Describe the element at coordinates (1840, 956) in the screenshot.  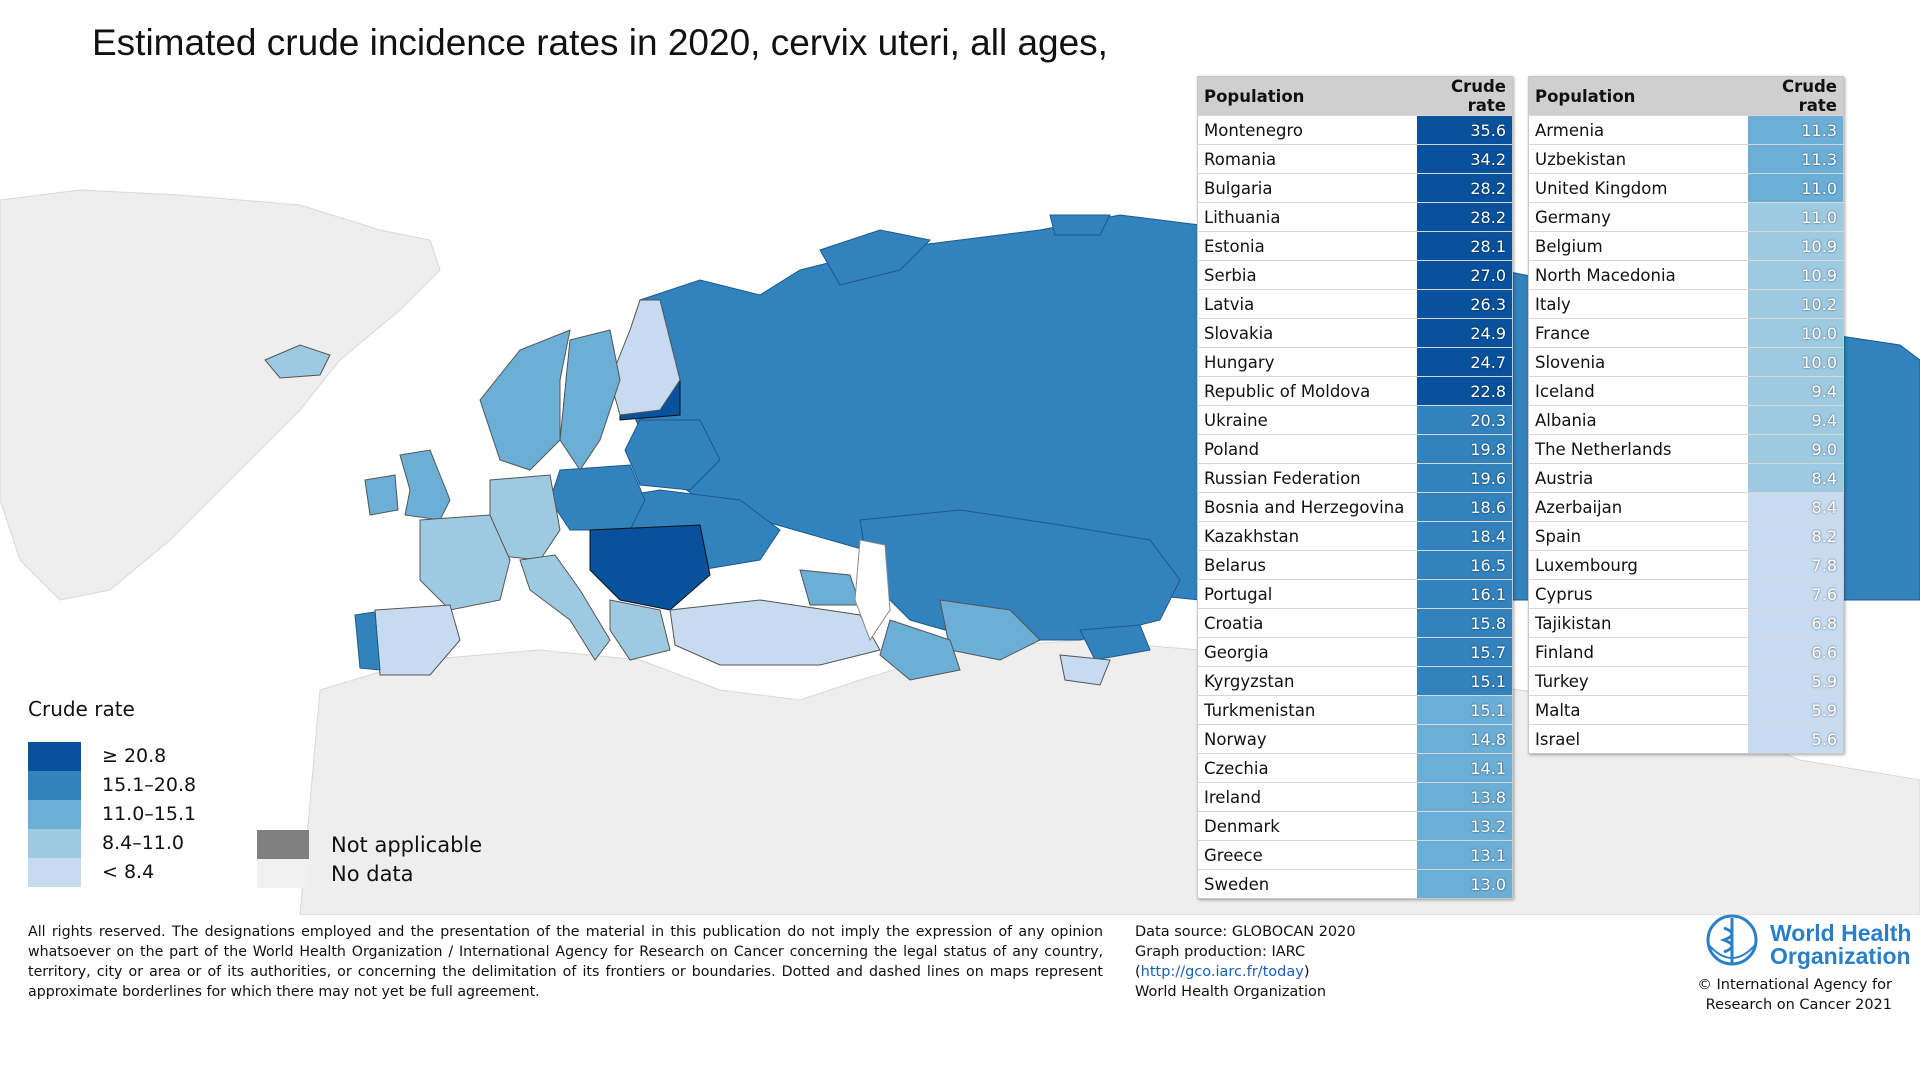
I see `who-line-2: Organization` at that location.